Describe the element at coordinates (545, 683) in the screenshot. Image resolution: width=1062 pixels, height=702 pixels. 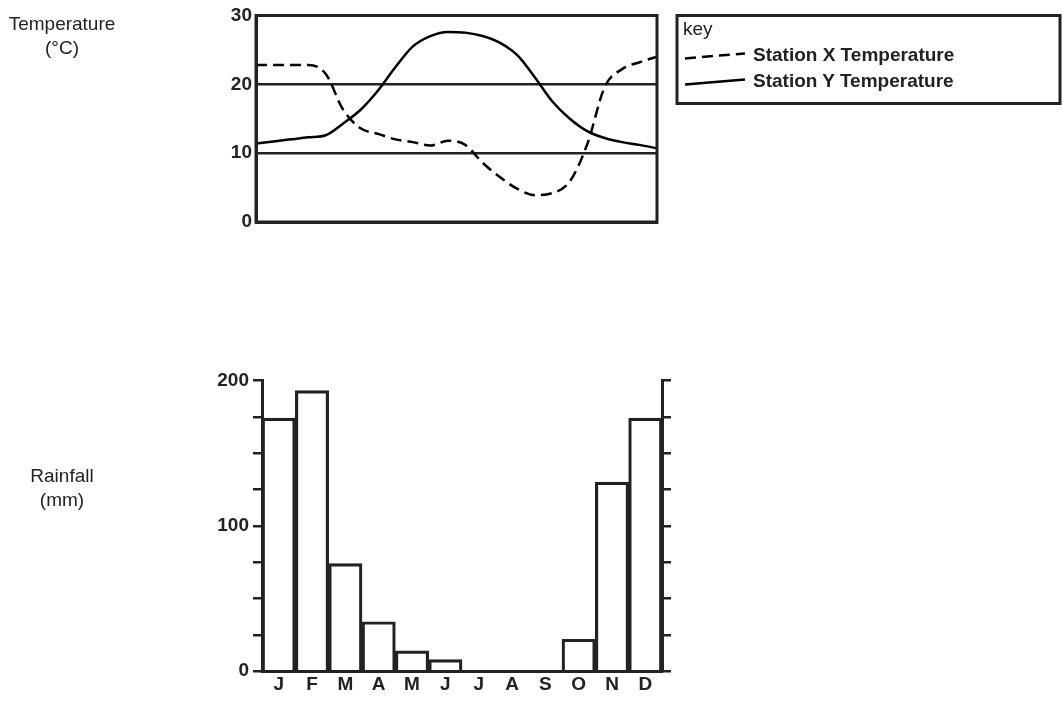
I see `x-tick-label: S` at that location.